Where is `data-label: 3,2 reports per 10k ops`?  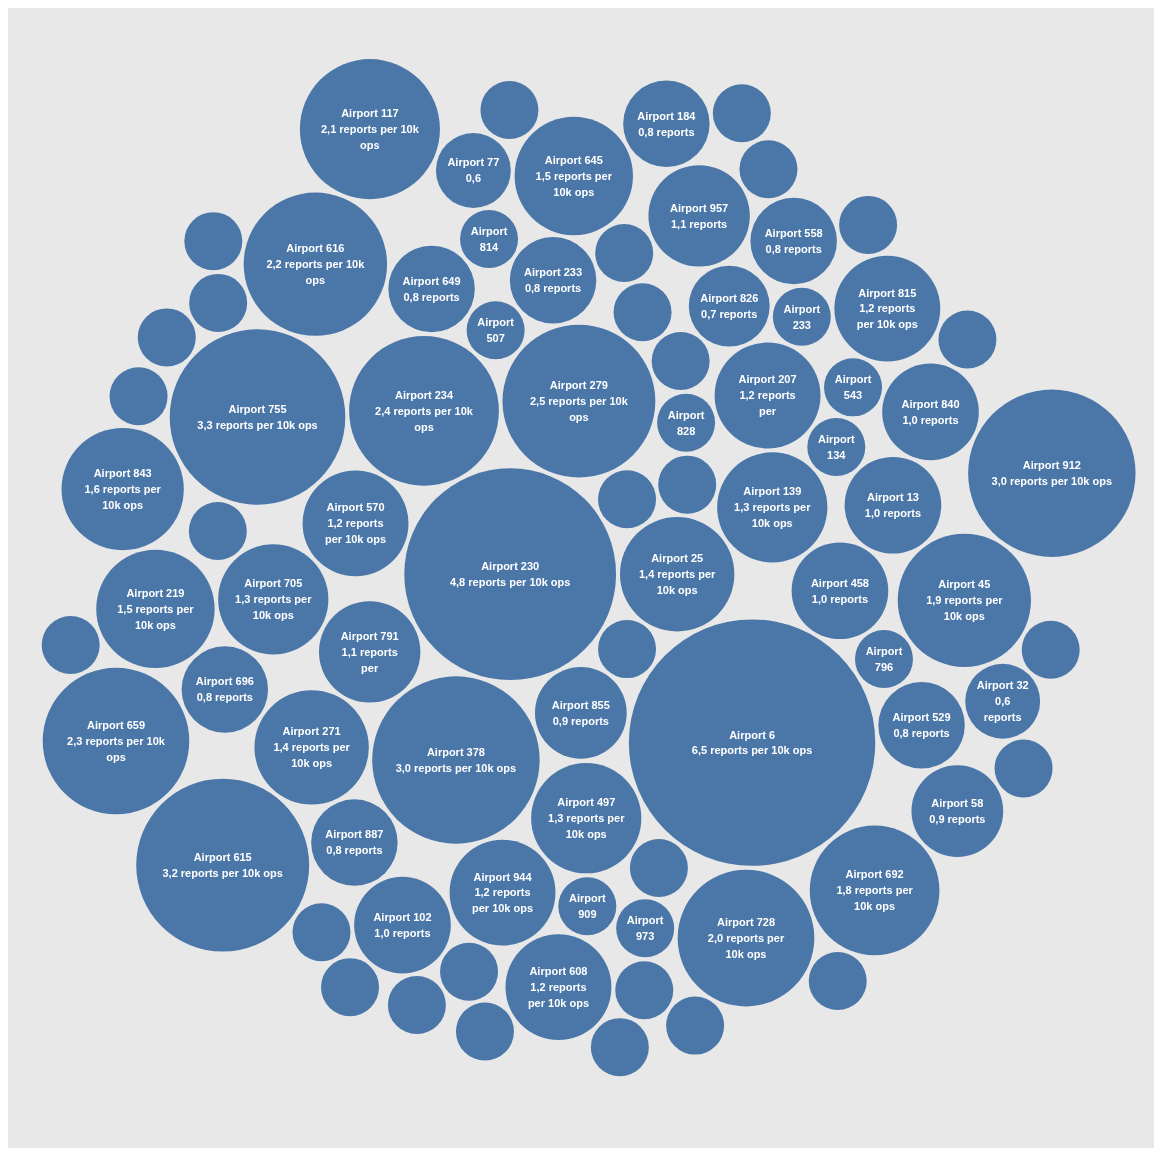 data-label: 3,2 reports per 10k ops is located at coordinates (222, 872).